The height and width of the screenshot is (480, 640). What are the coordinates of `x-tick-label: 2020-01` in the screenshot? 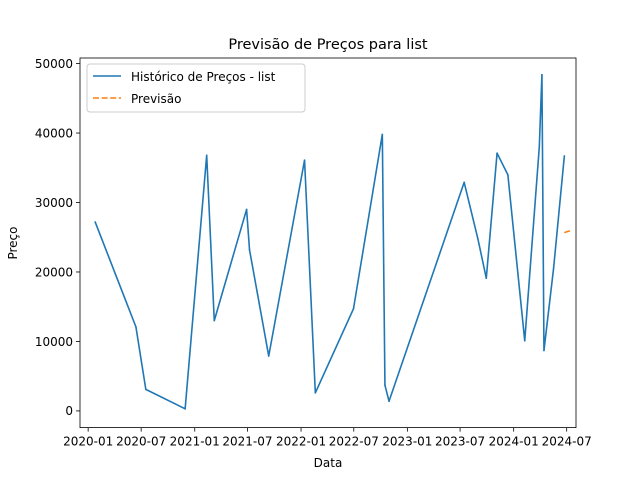 It's located at (88, 442).